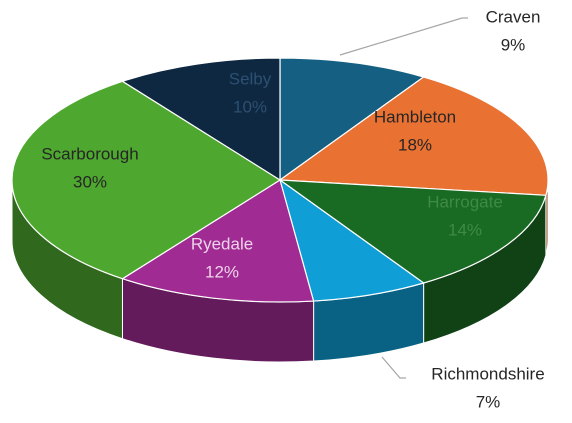 Image resolution: width=572 pixels, height=423 pixels. I want to click on slice-label: Scarborough, so click(89, 153).